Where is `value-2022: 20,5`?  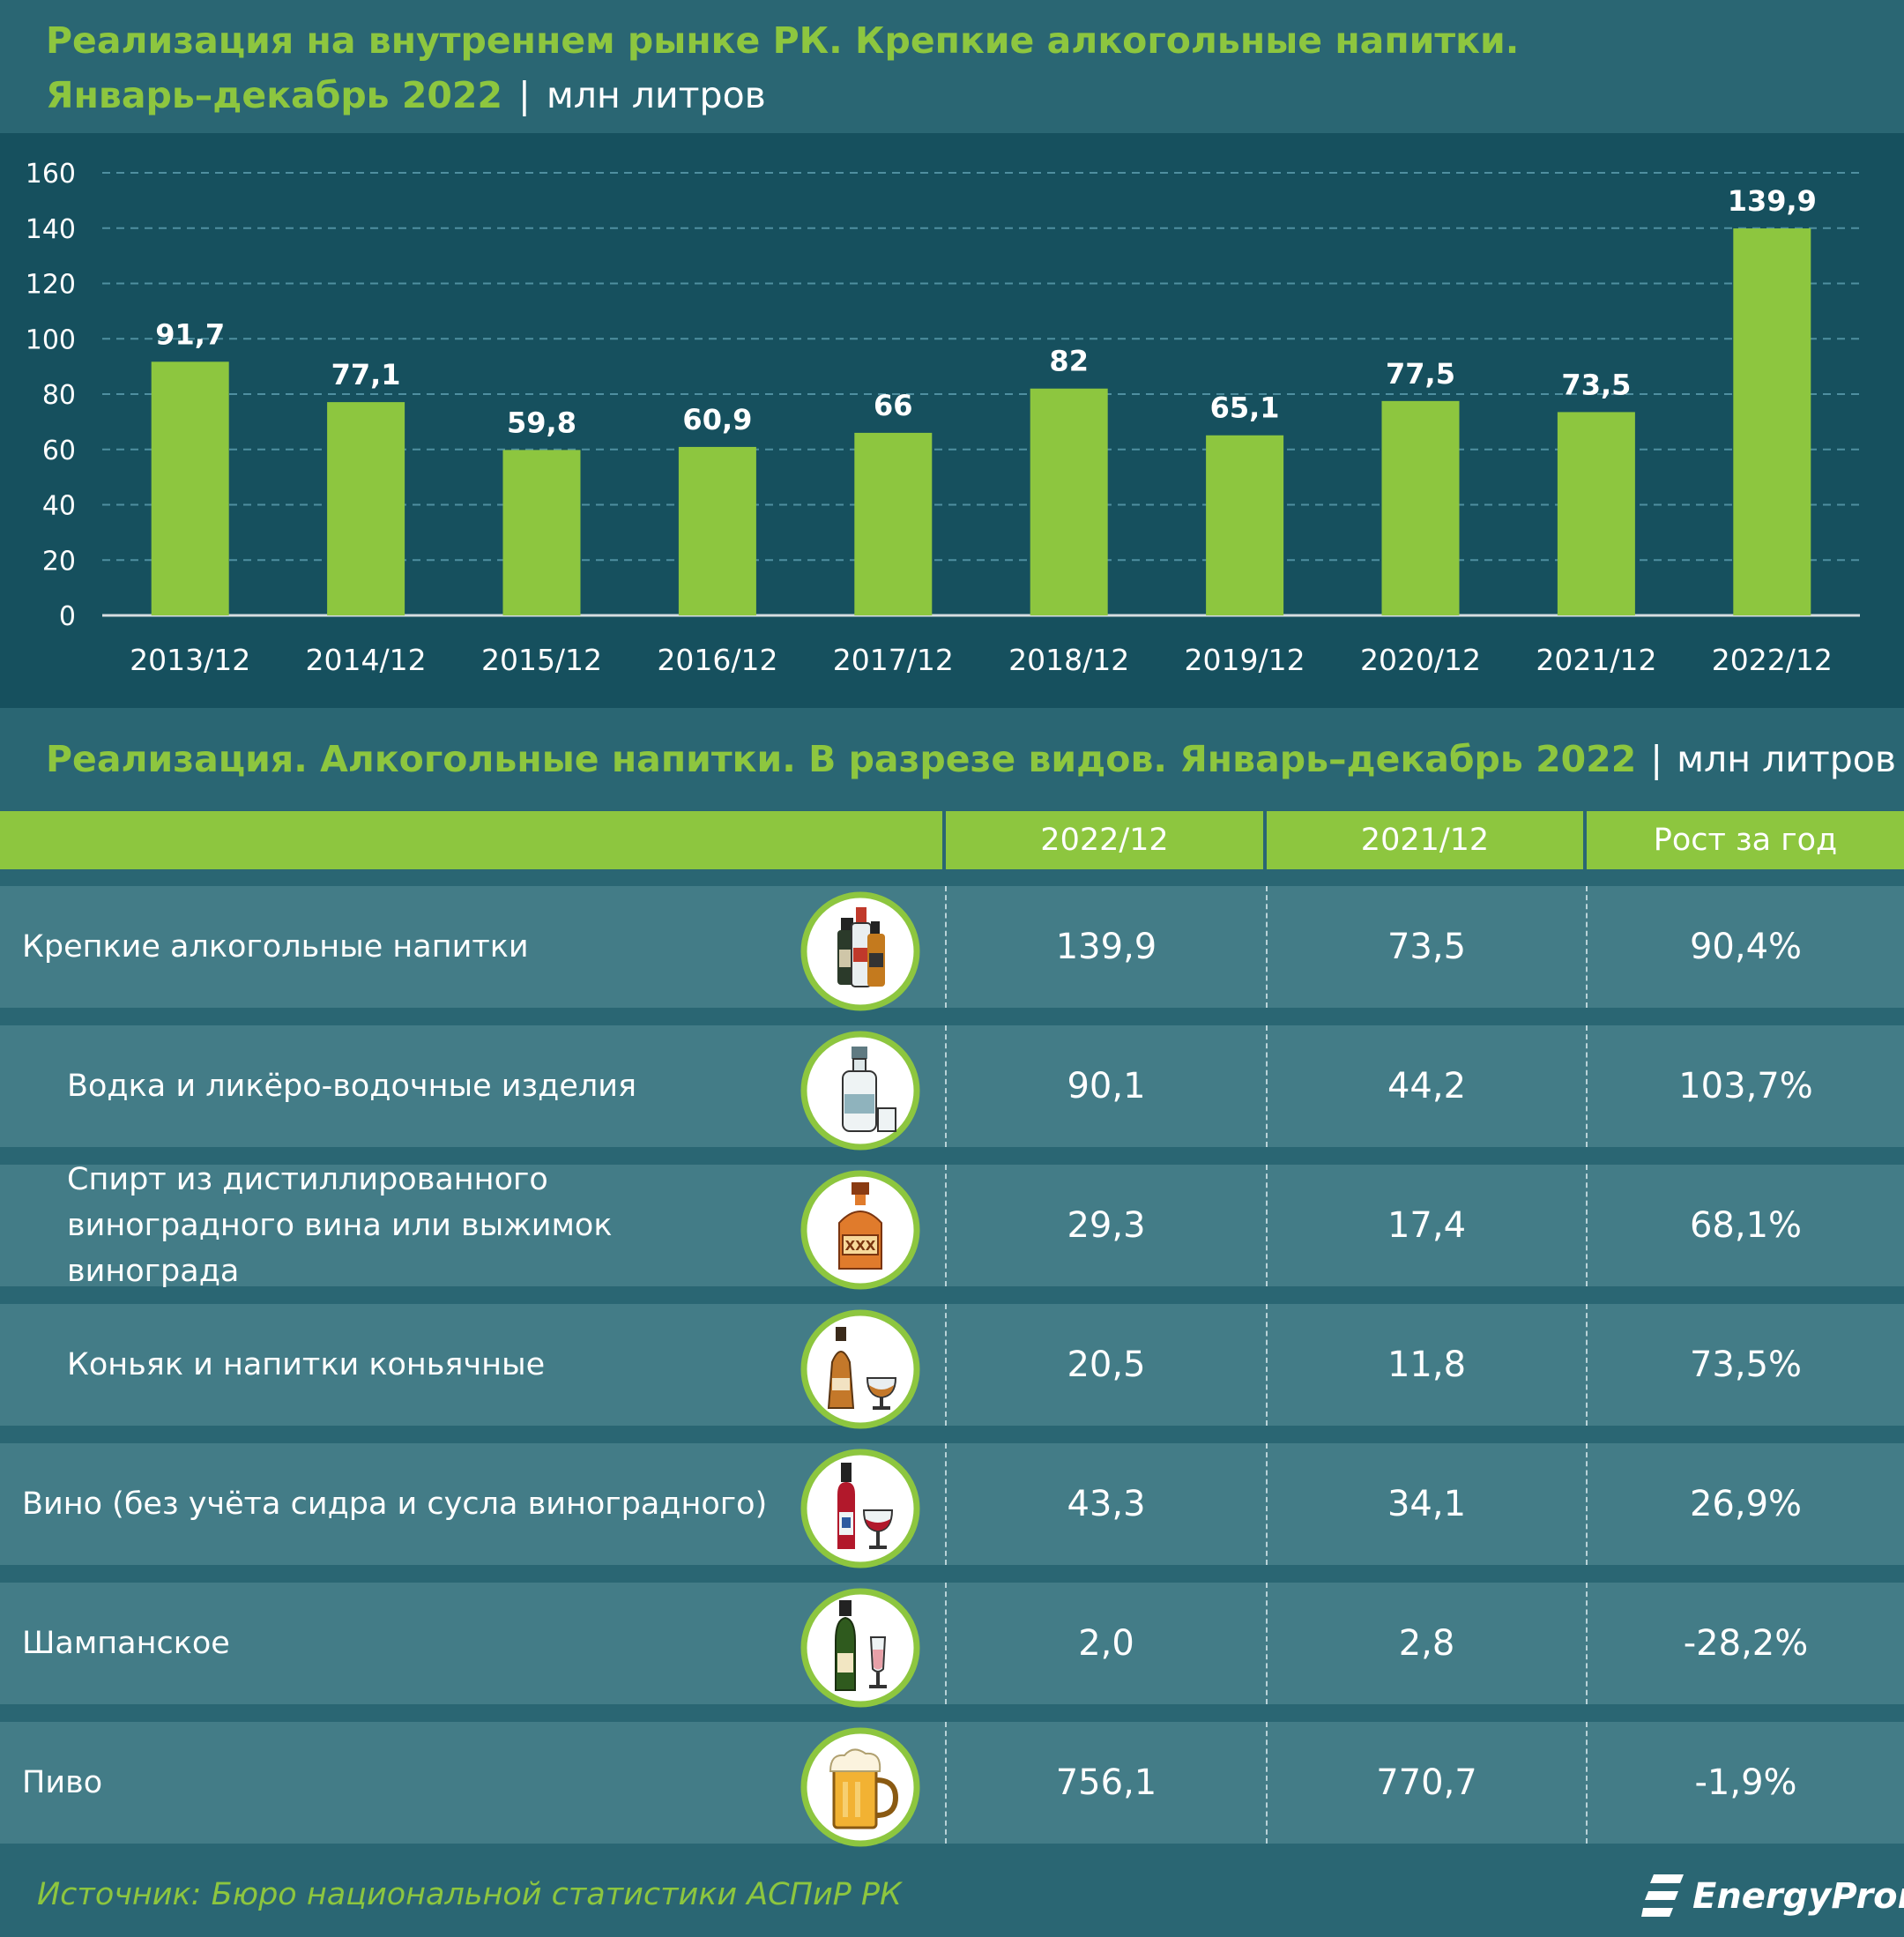 value-2022: 20,5 is located at coordinates (1106, 1365).